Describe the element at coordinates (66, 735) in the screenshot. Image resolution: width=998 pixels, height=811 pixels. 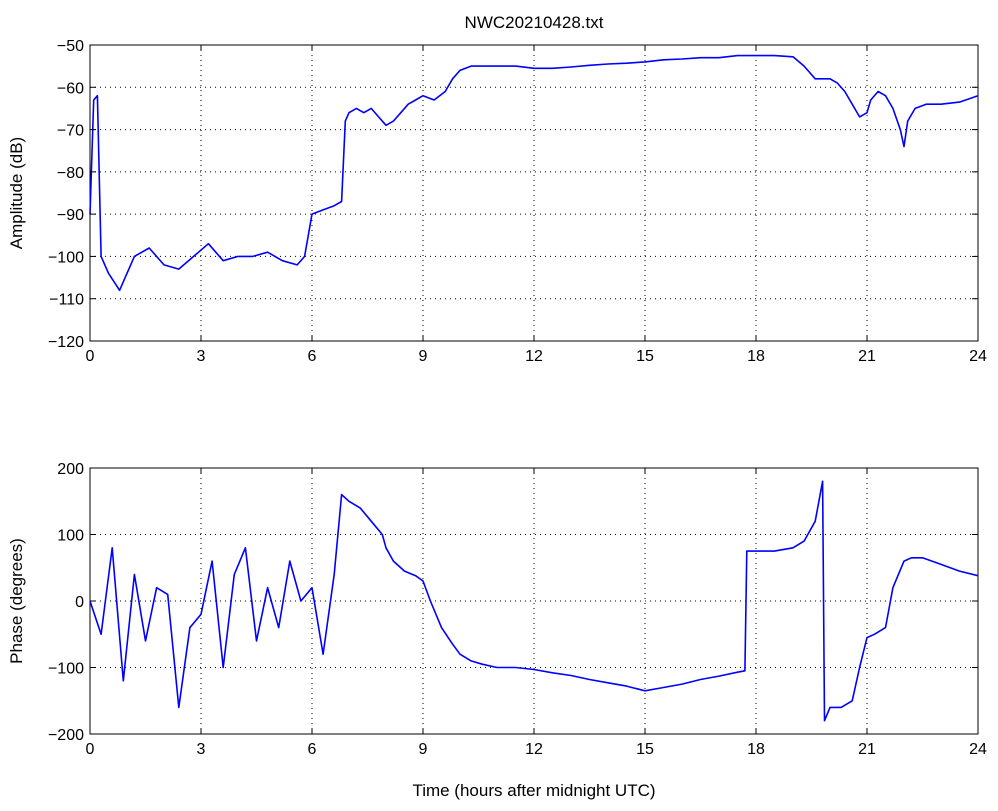
I see `y-tick-label: −200` at that location.